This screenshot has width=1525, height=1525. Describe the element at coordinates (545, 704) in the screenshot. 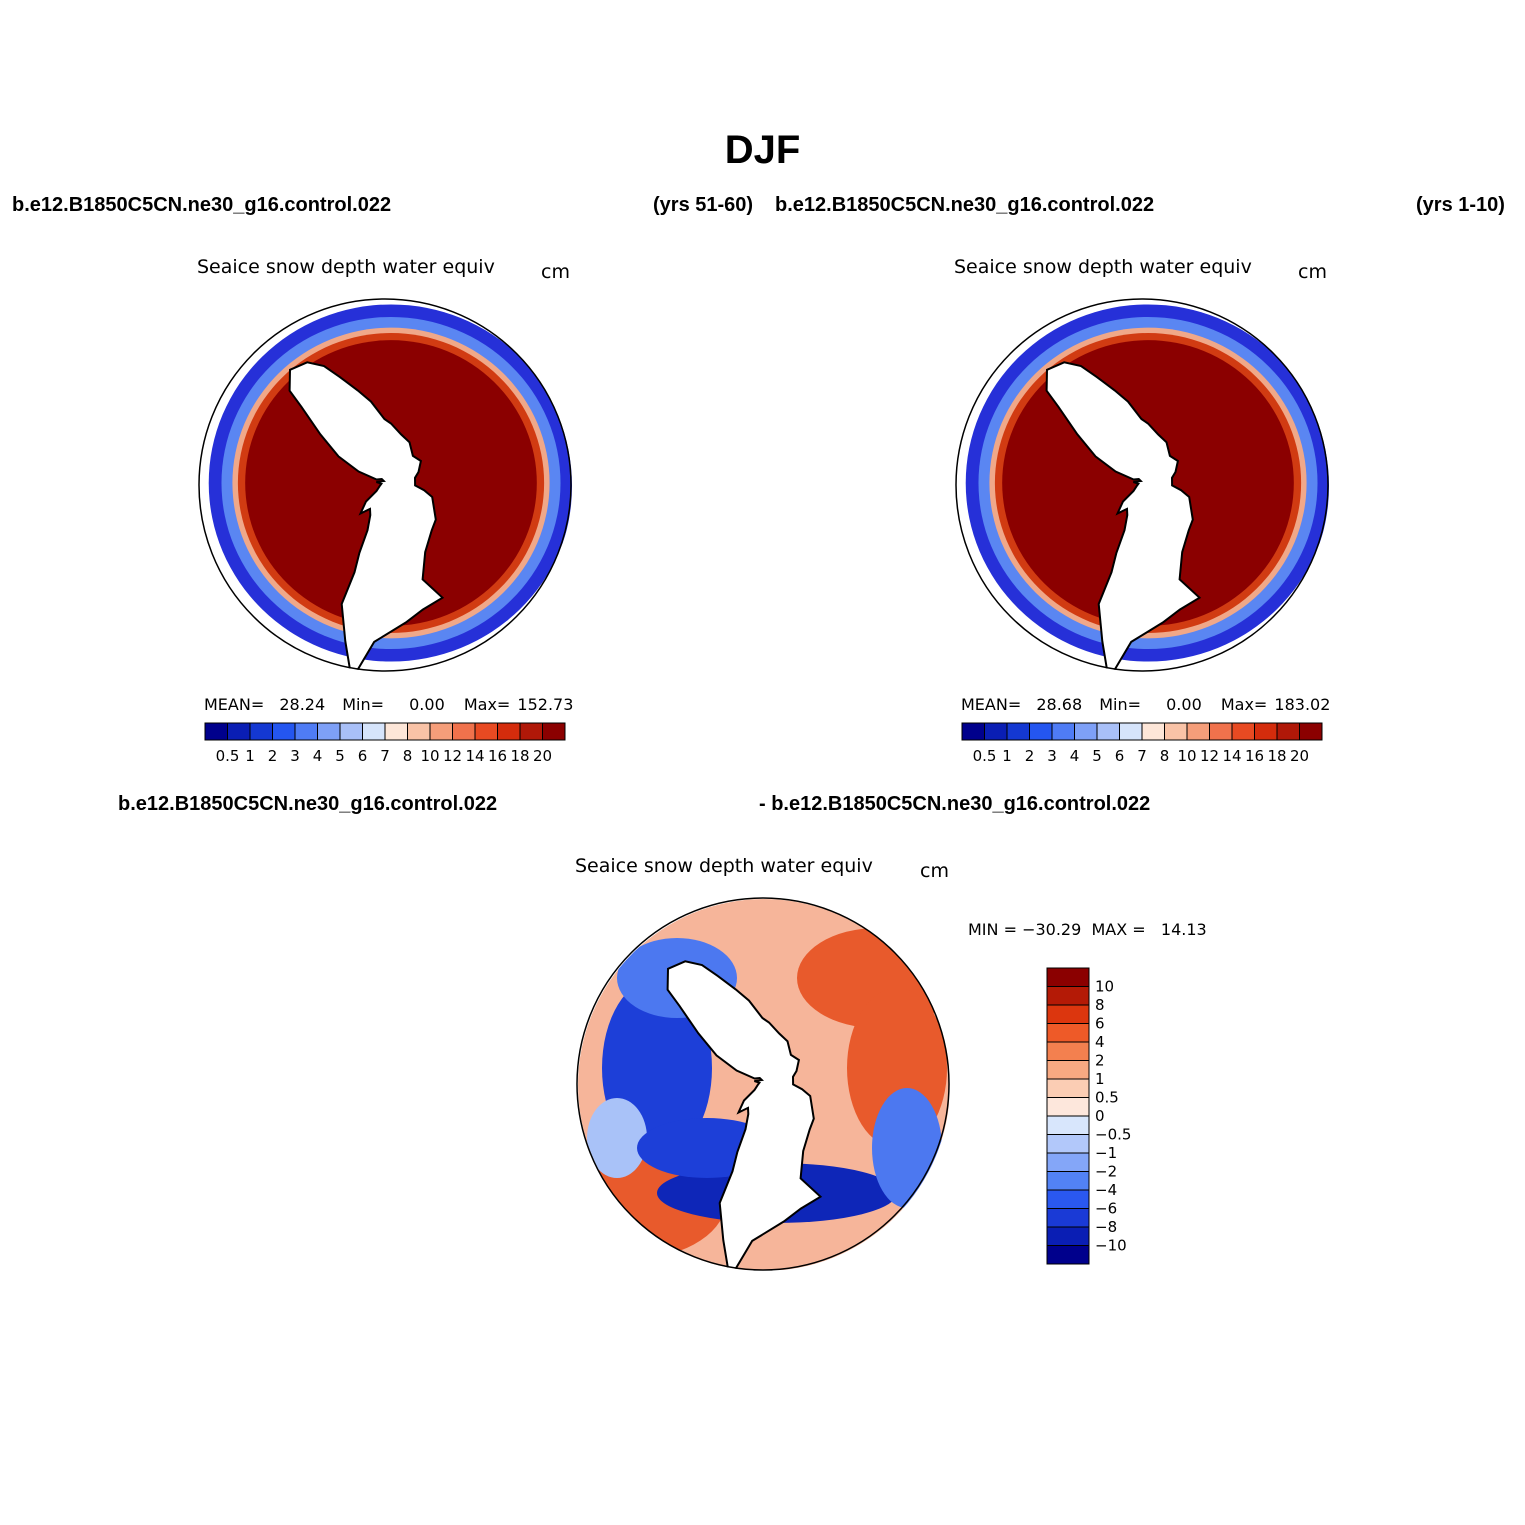

I see `max-value-left: 152.73` at that location.